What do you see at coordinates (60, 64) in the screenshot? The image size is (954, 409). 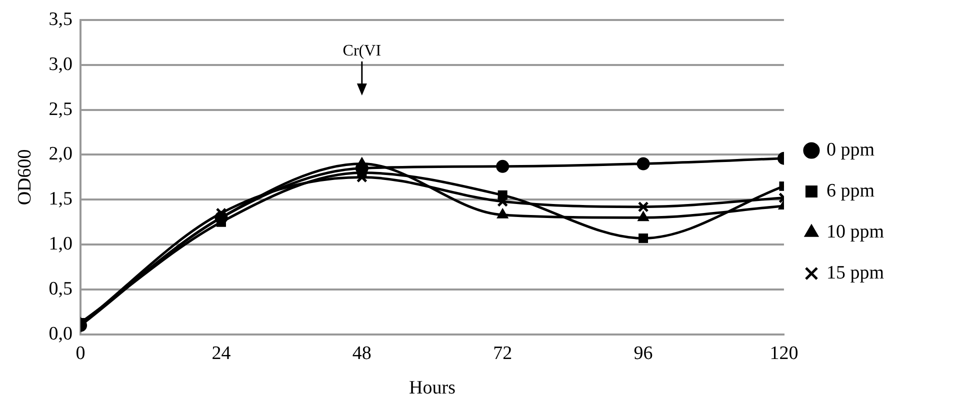 I see `y-tick-label: 3,0` at bounding box center [60, 64].